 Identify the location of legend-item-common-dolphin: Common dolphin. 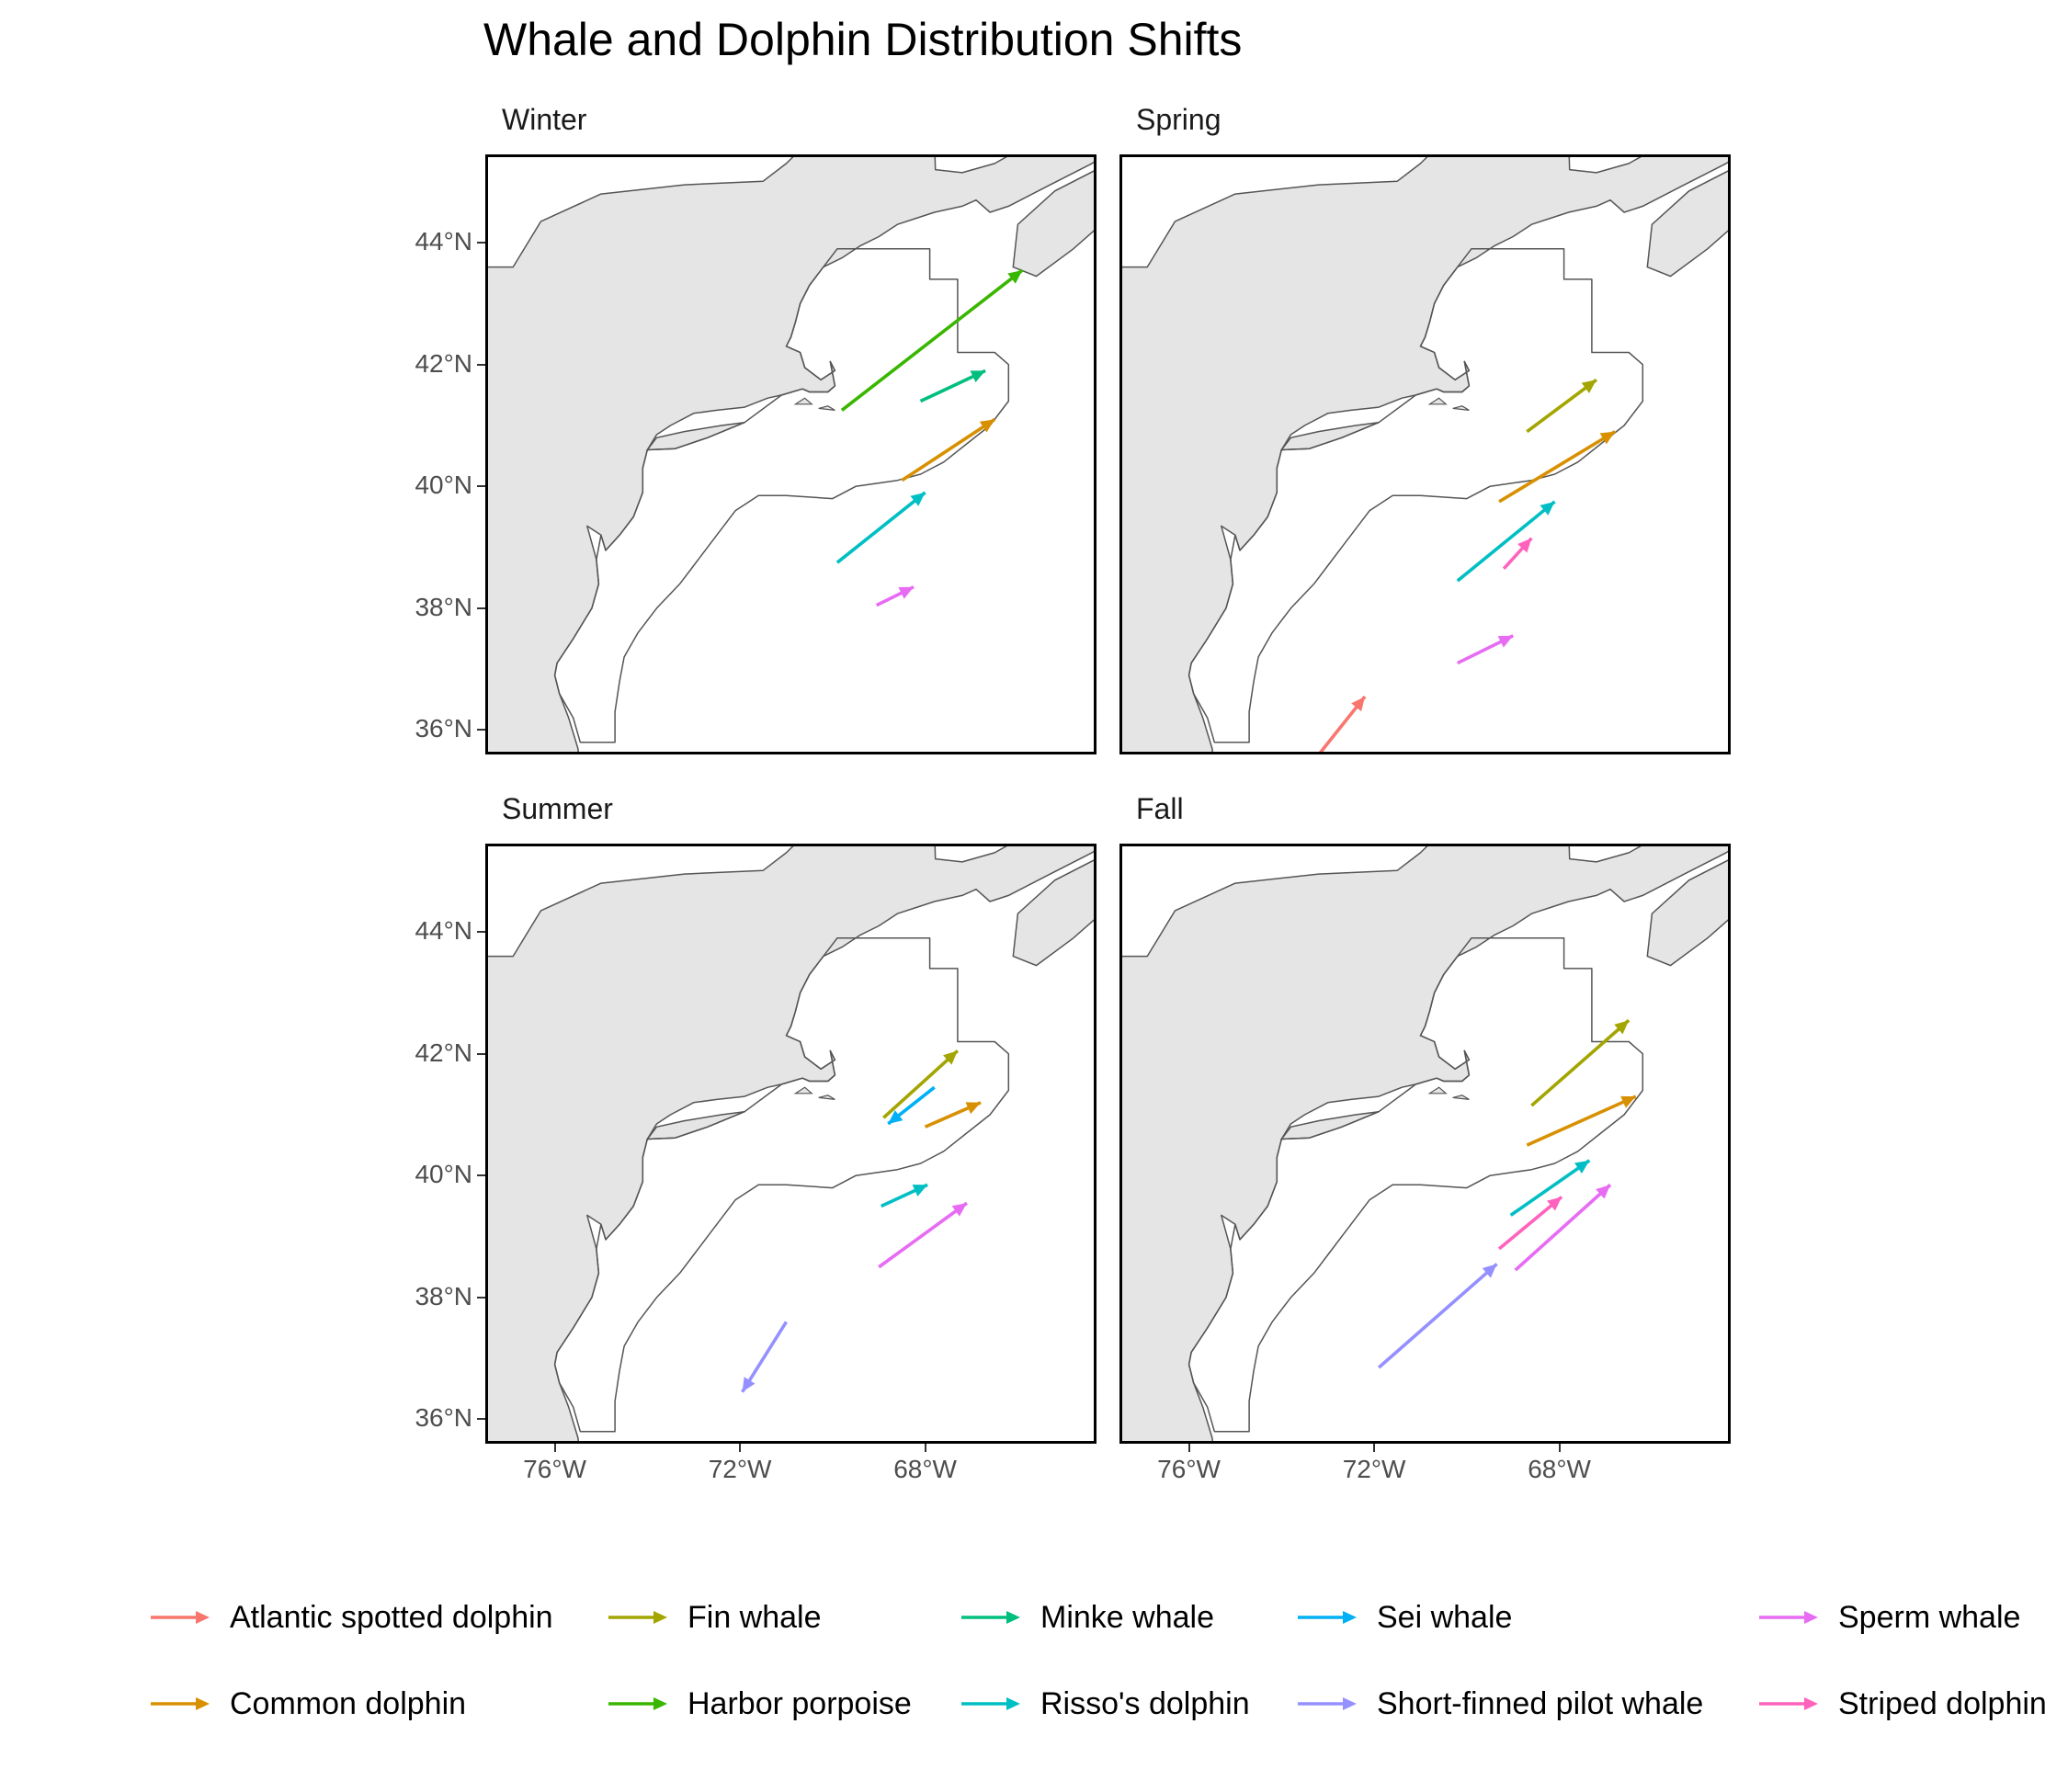
(306, 1704).